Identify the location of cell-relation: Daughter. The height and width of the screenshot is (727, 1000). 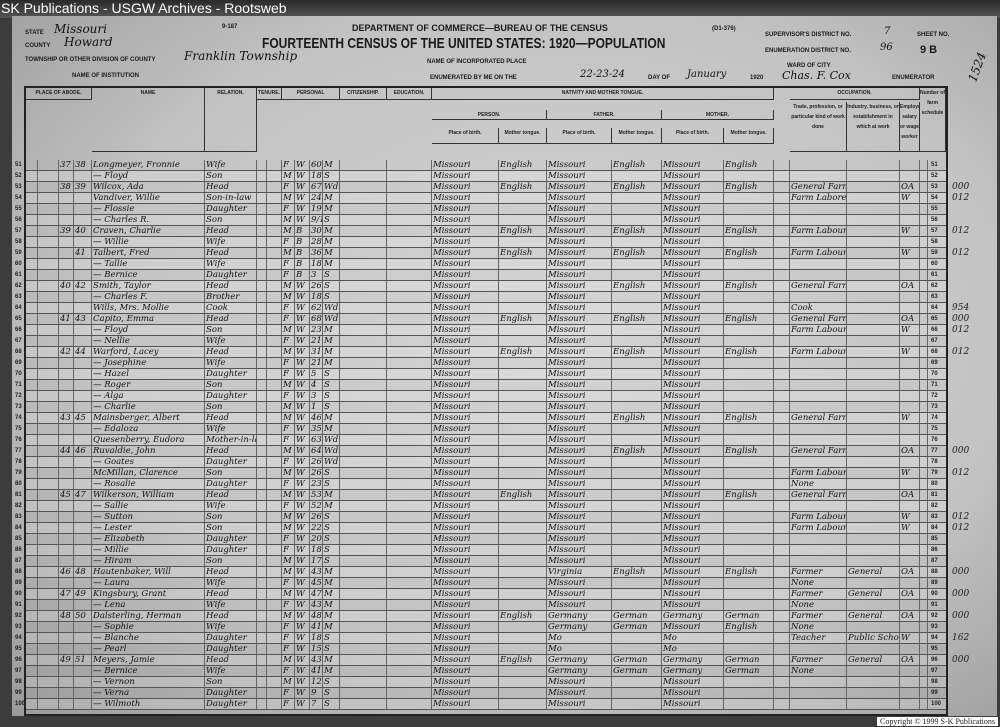
(231, 550).